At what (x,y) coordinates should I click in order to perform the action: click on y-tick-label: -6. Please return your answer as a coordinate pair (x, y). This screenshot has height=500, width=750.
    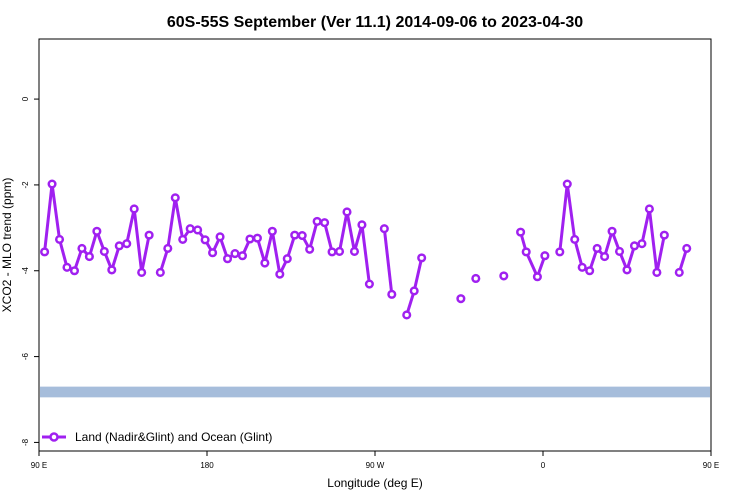
    Looking at the image, I should click on (25, 356).